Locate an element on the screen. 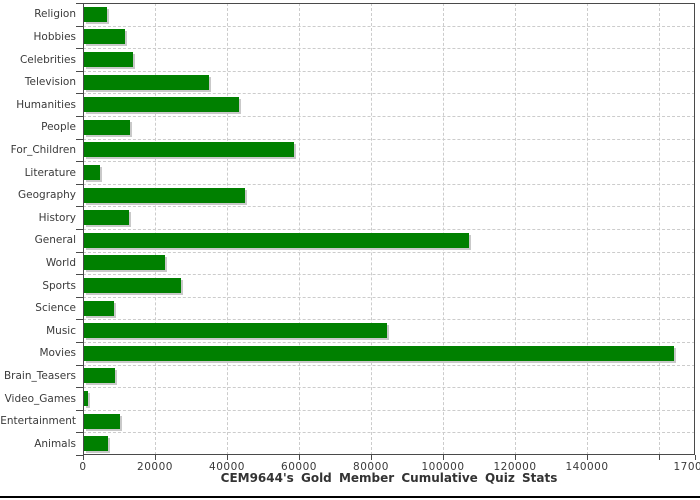  category-label: Television is located at coordinates (50, 82).